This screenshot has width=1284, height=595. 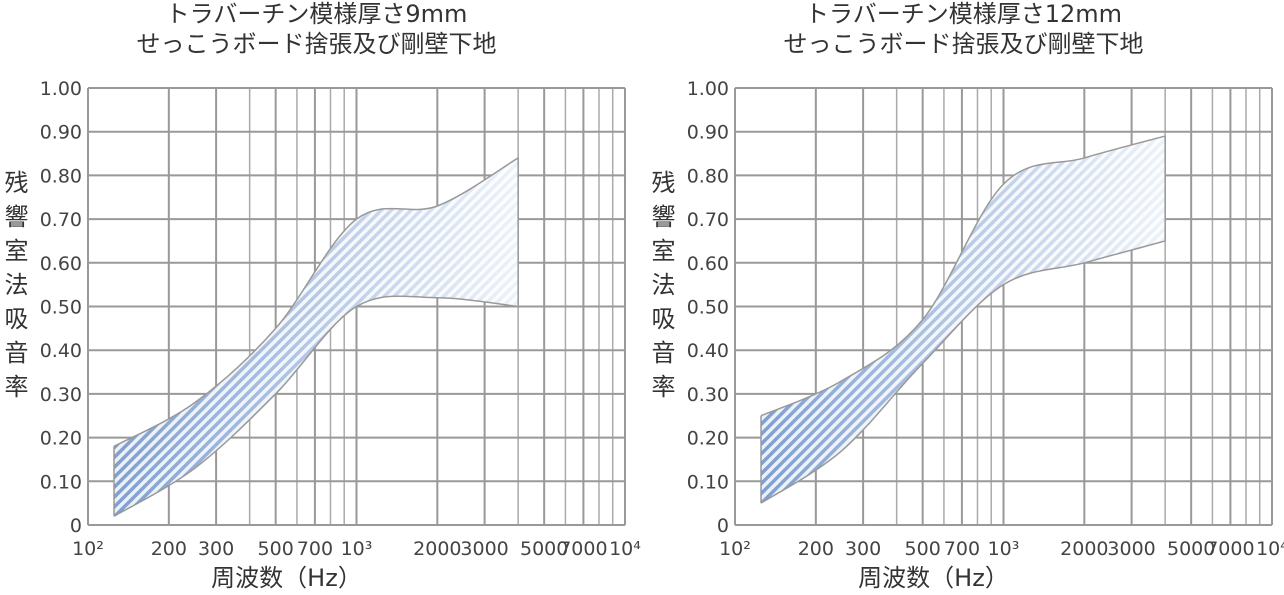 What do you see at coordinates (963, 14) in the screenshot?
I see `chart-title: トラバーチン模様厚さ12mm` at bounding box center [963, 14].